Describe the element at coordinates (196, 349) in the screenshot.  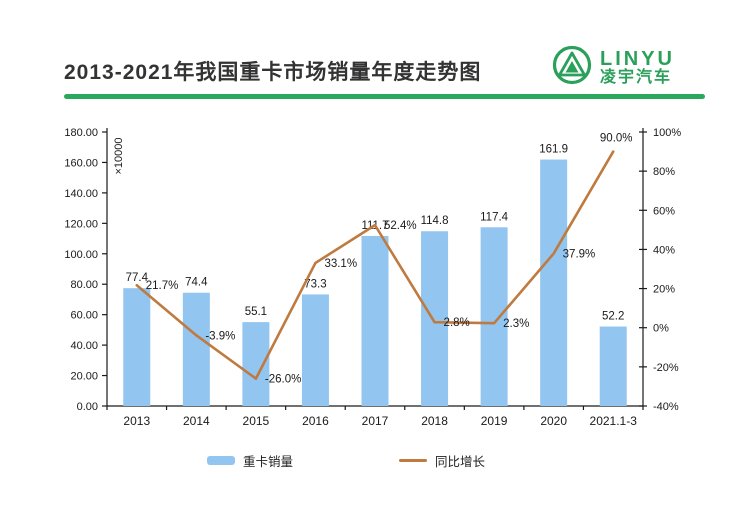
I see `bar-2014` at that location.